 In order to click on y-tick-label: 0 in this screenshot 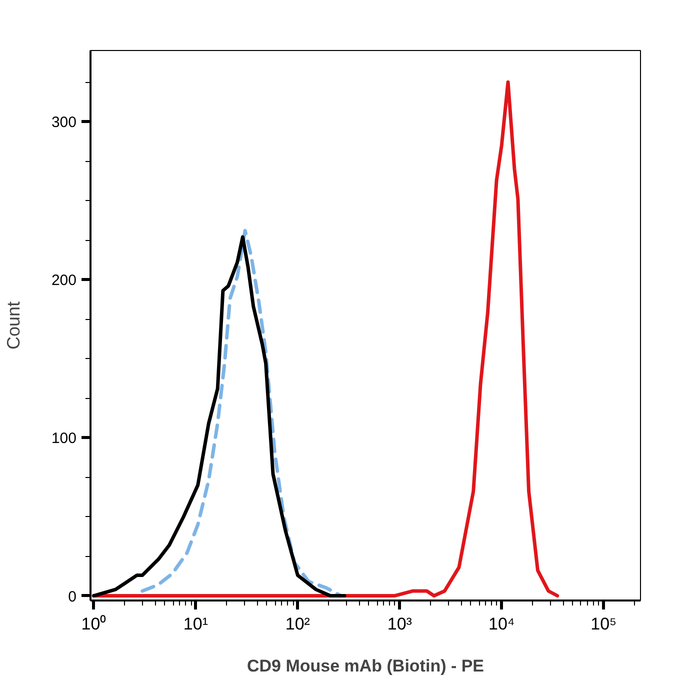, I will do `click(72, 597)`.